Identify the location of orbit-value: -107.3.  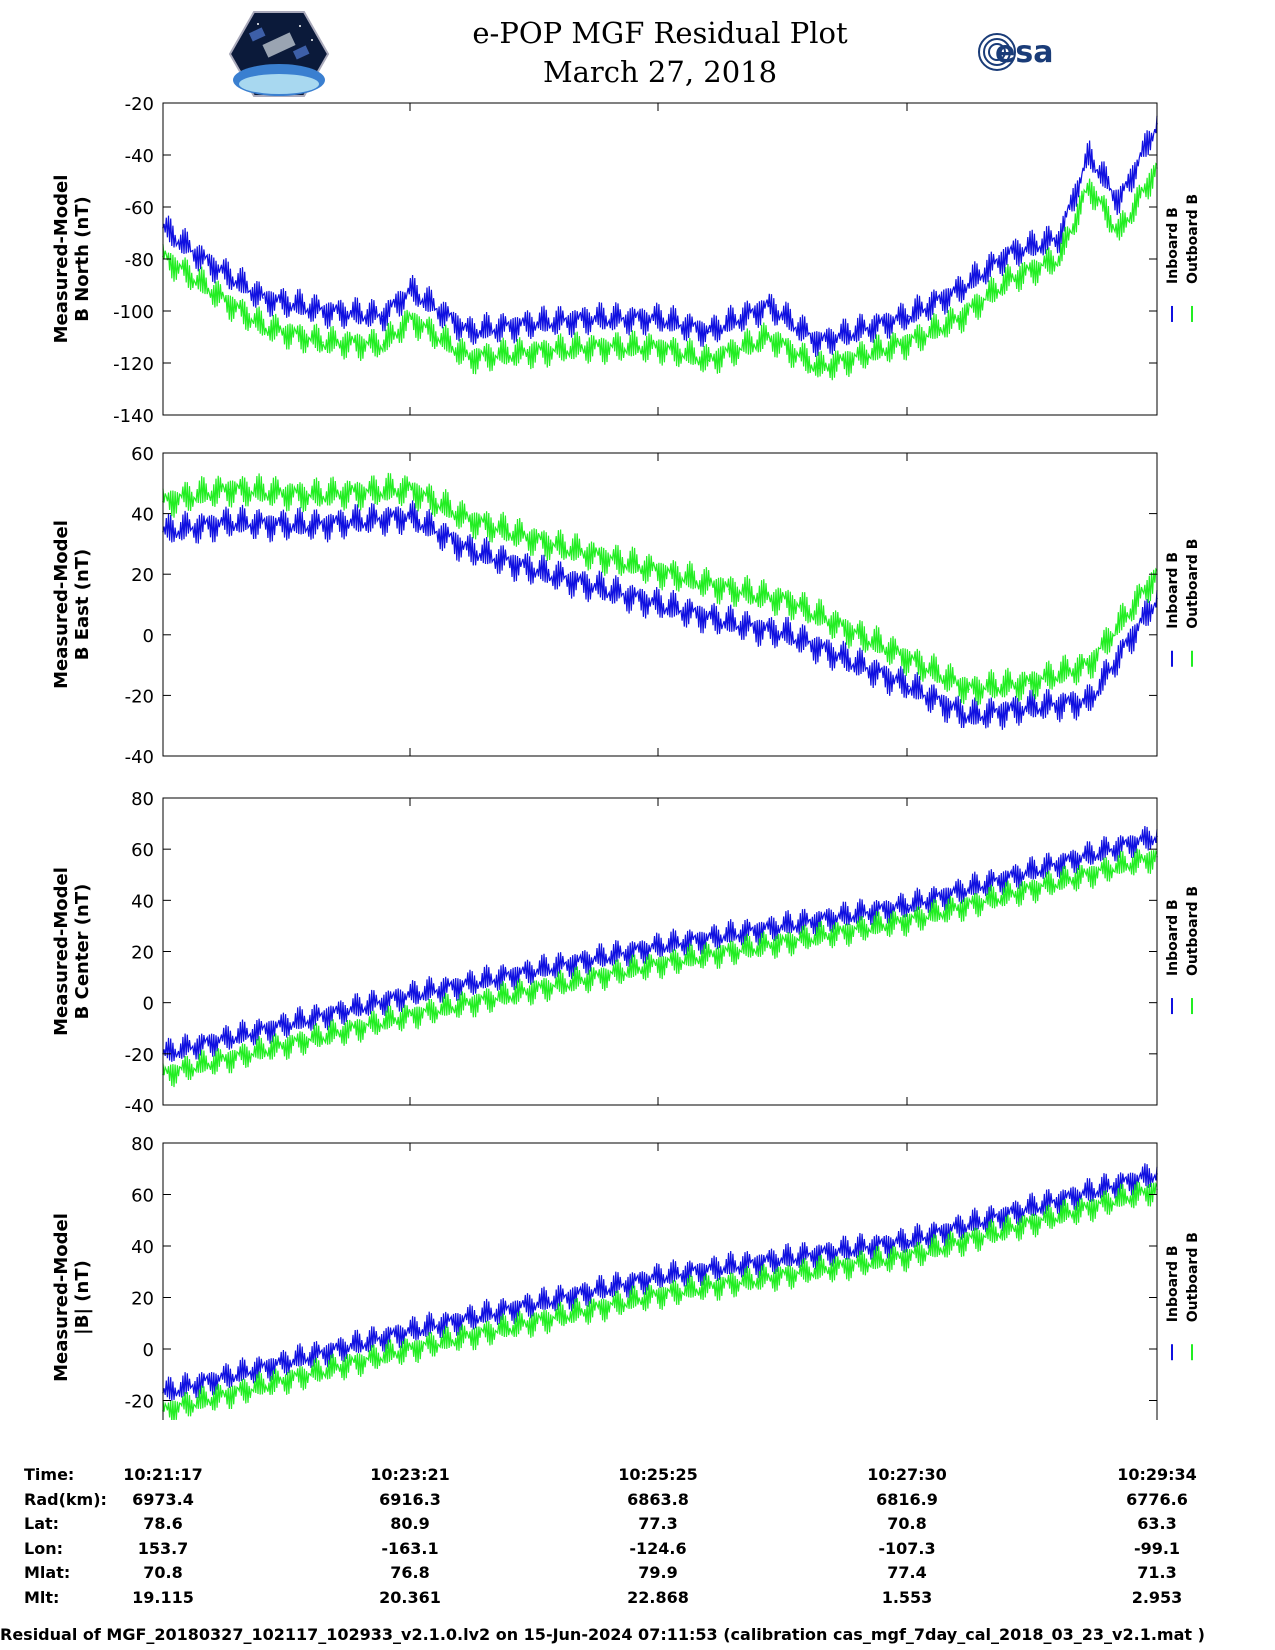
(907, 1548).